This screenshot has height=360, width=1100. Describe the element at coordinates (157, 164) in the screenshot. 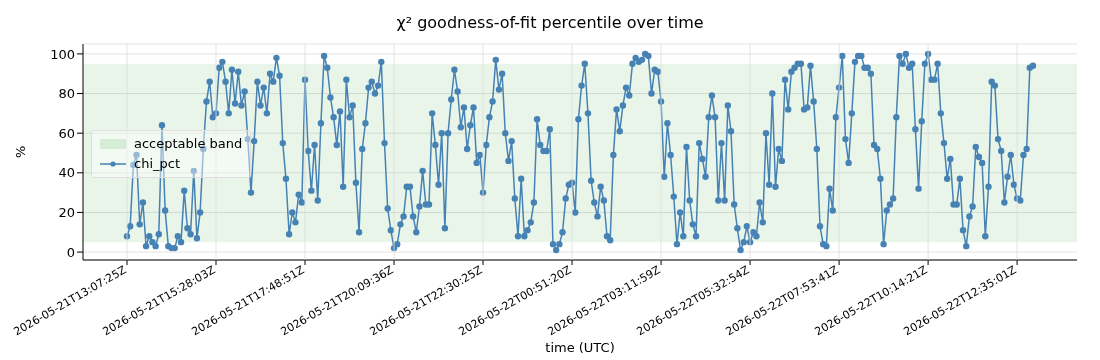

I see `legend-label: chi_pct` at that location.